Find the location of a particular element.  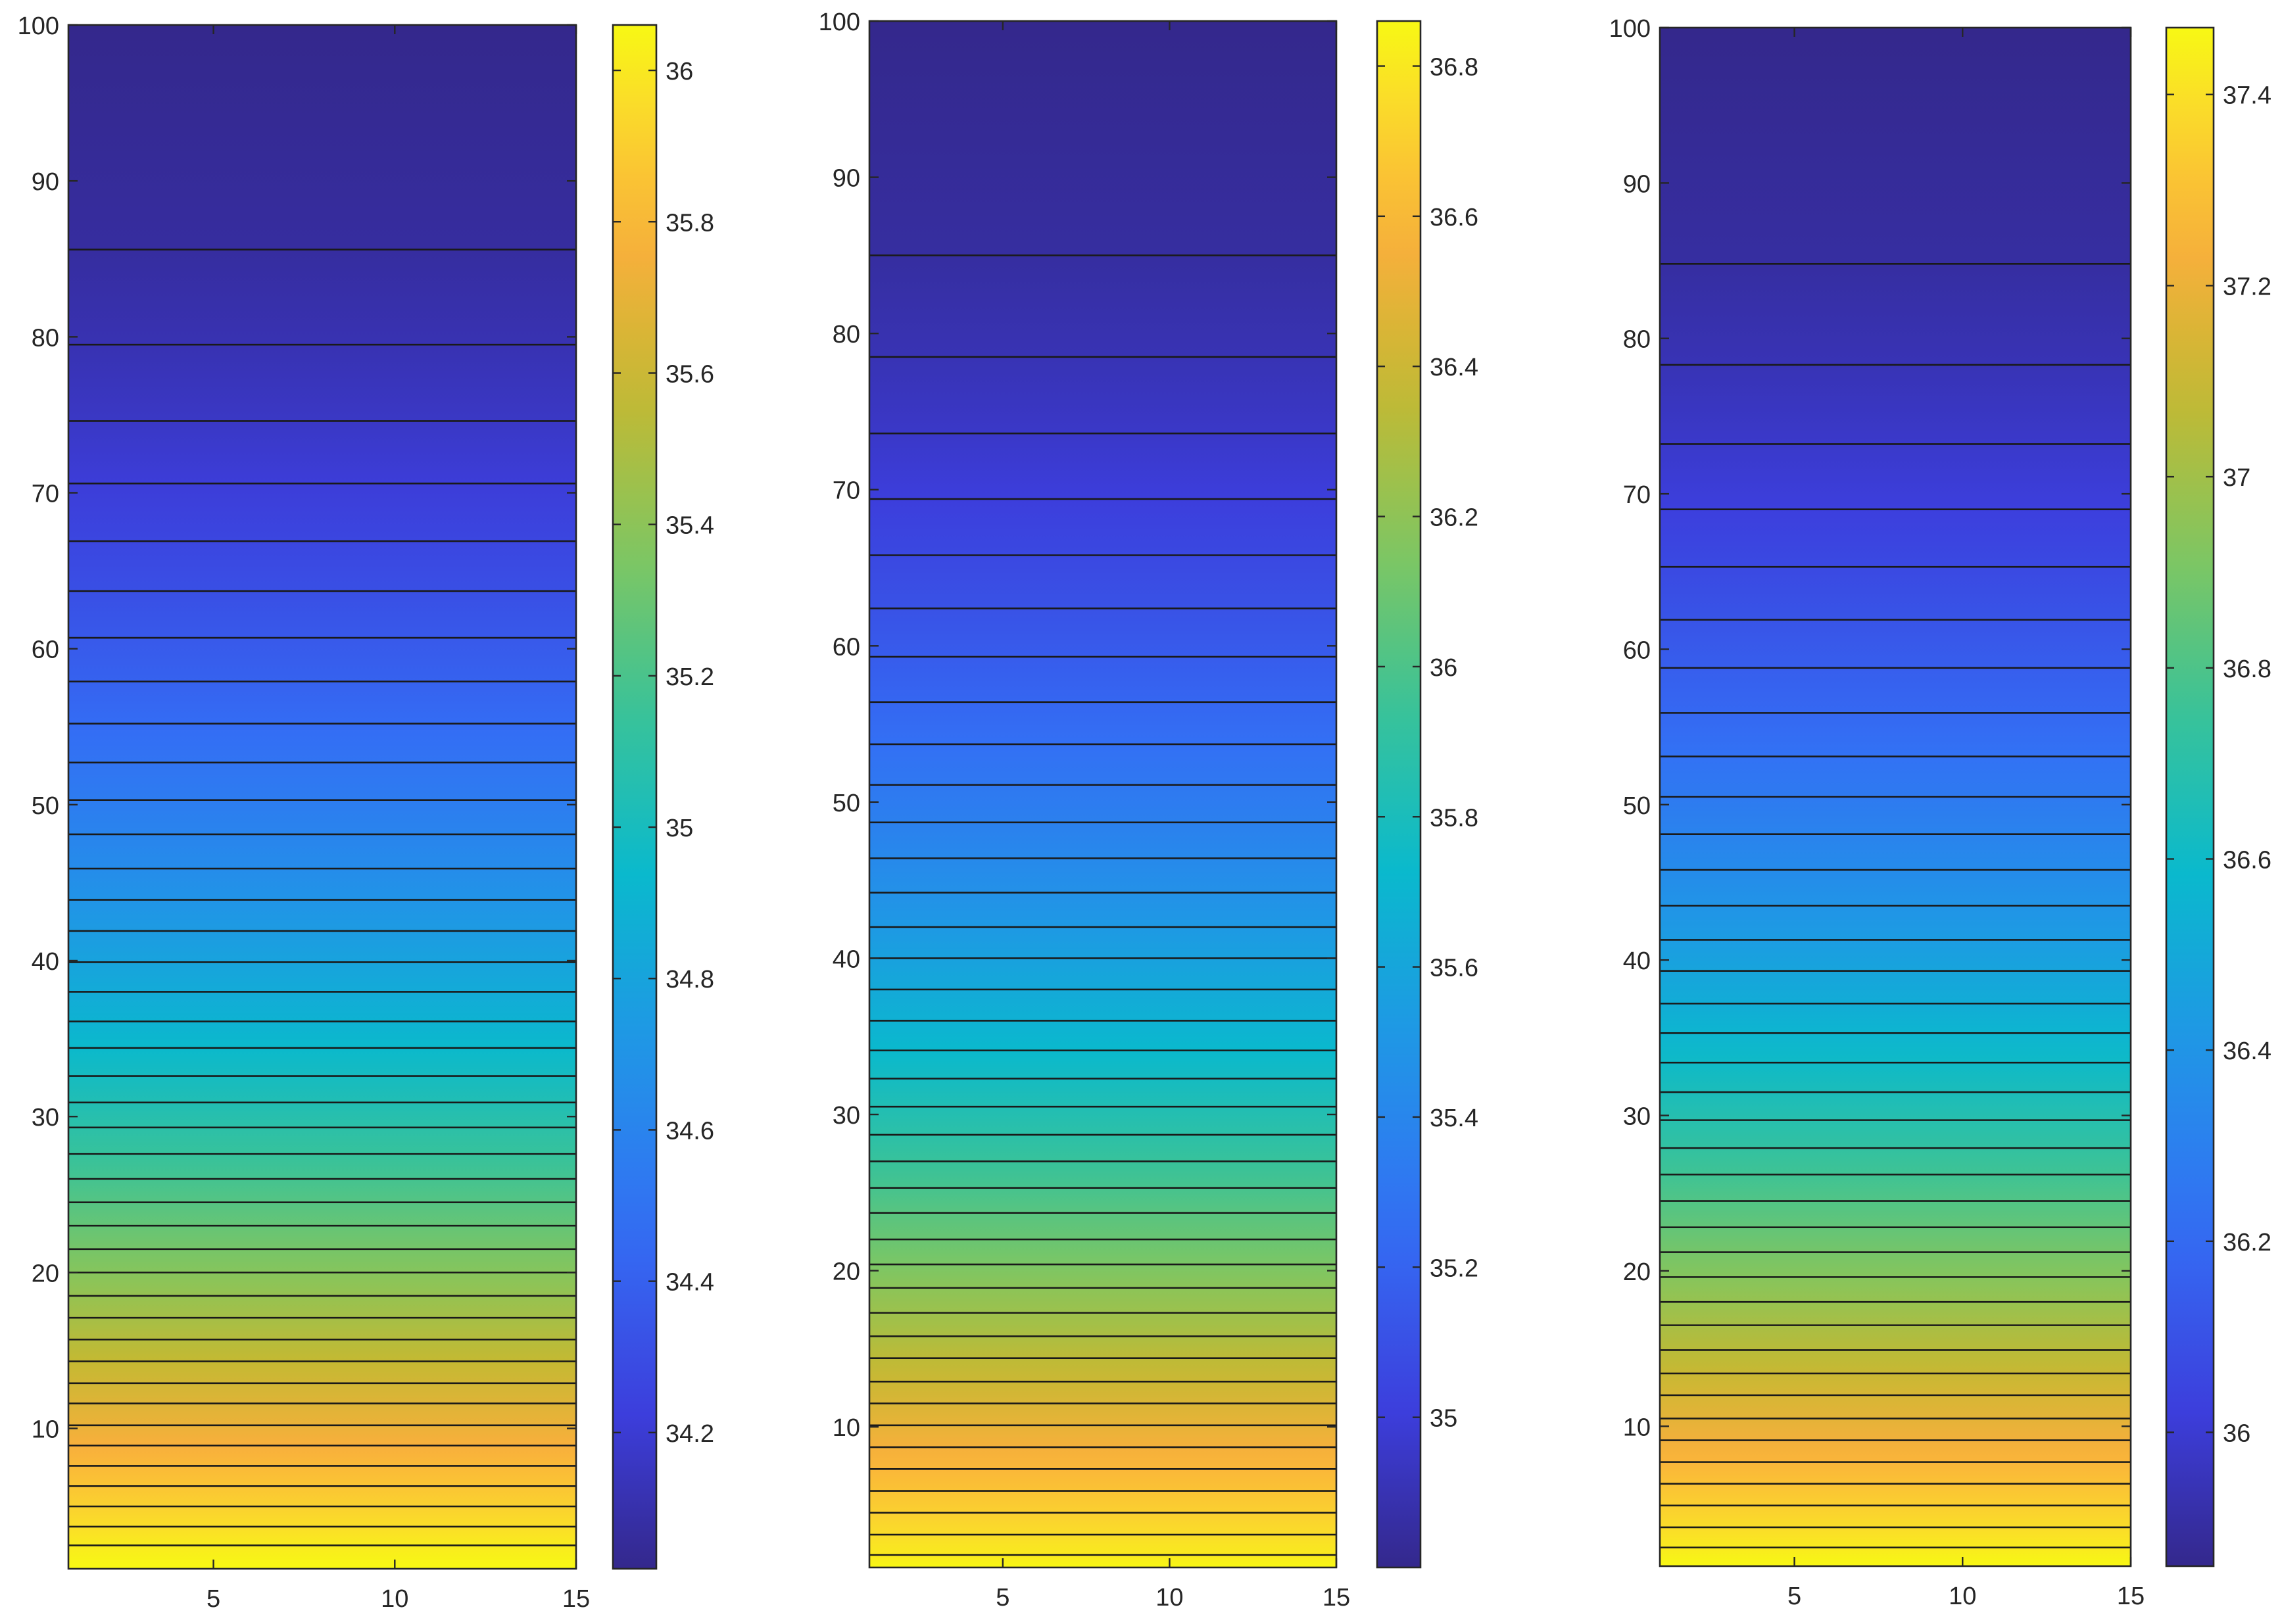

colorbar-3: 36 36.2 36.4 36.6 36.8 37 37.2 37.4 is located at coordinates (2218, 796).